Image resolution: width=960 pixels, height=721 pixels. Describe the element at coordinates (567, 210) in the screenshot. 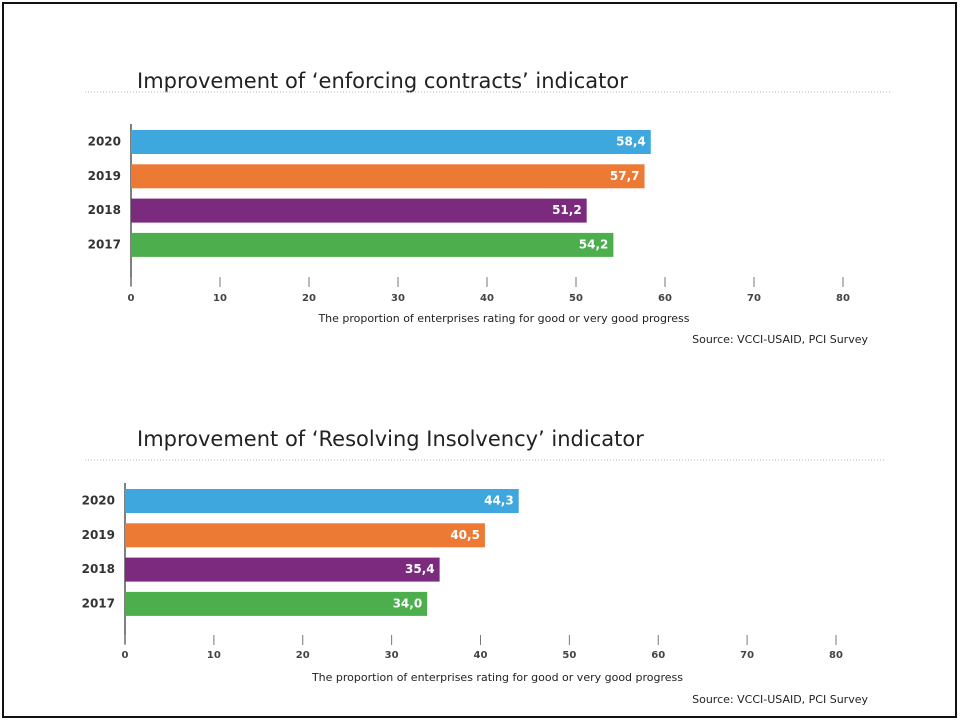

I see `value-label: 51,2` at that location.